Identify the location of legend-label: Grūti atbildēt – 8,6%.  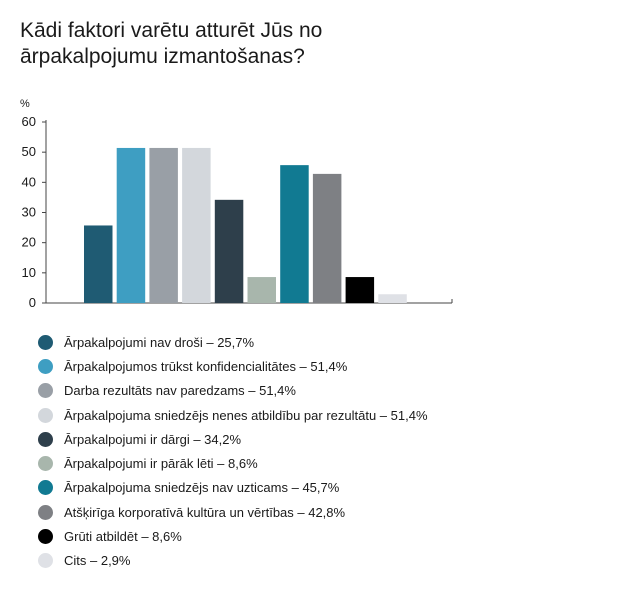
(123, 537).